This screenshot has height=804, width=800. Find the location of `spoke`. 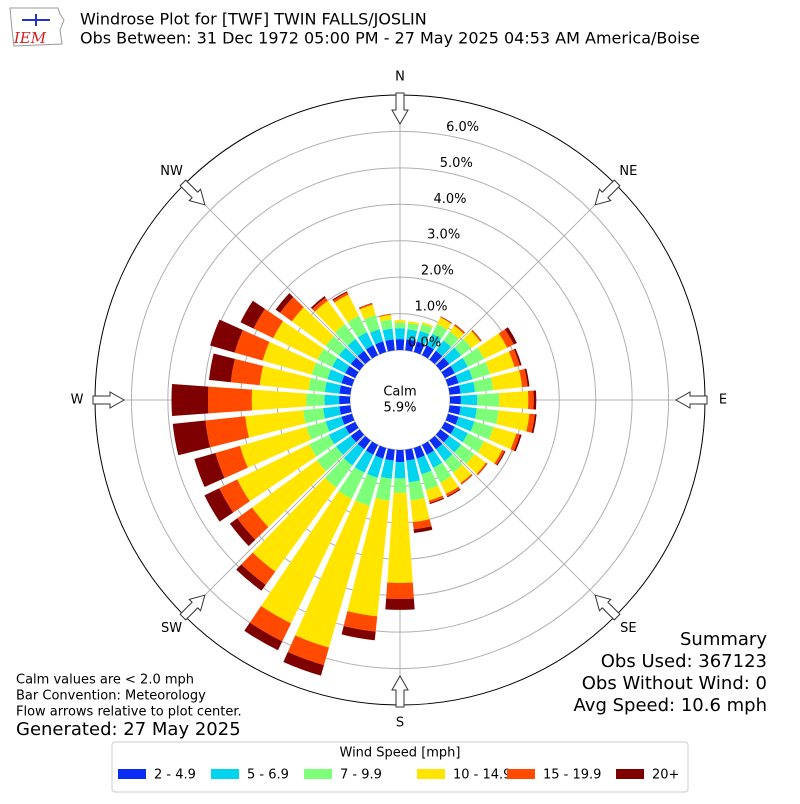

spoke is located at coordinates (526, 526).